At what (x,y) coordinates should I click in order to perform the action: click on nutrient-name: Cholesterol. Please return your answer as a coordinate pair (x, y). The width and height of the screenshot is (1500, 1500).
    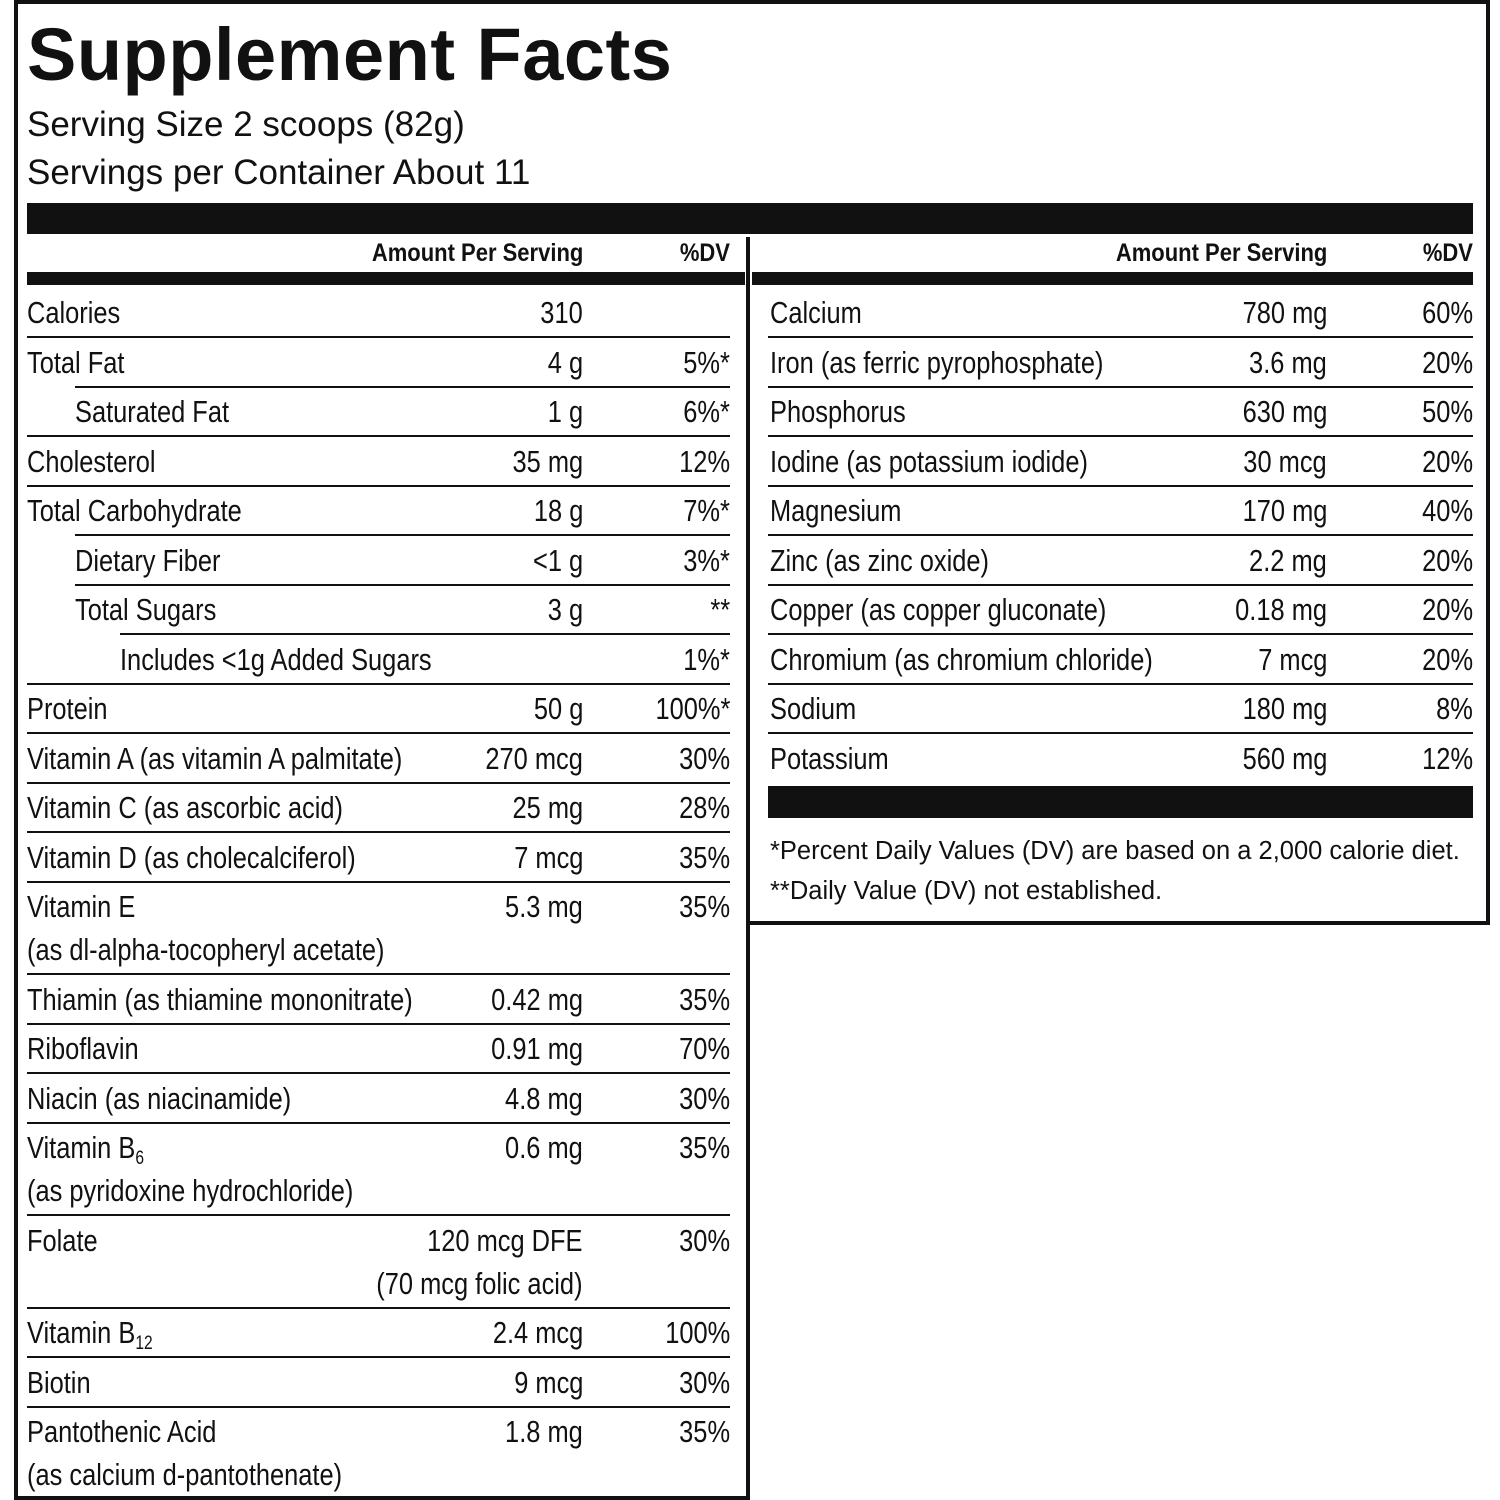
    Looking at the image, I should click on (91, 462).